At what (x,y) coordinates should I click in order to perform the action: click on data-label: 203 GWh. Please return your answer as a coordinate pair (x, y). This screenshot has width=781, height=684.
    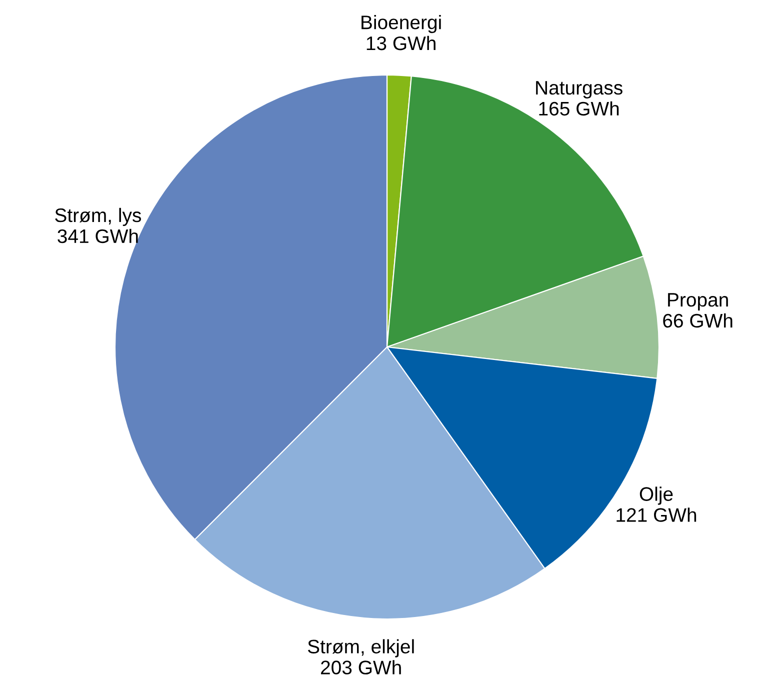
    Looking at the image, I should click on (360, 667).